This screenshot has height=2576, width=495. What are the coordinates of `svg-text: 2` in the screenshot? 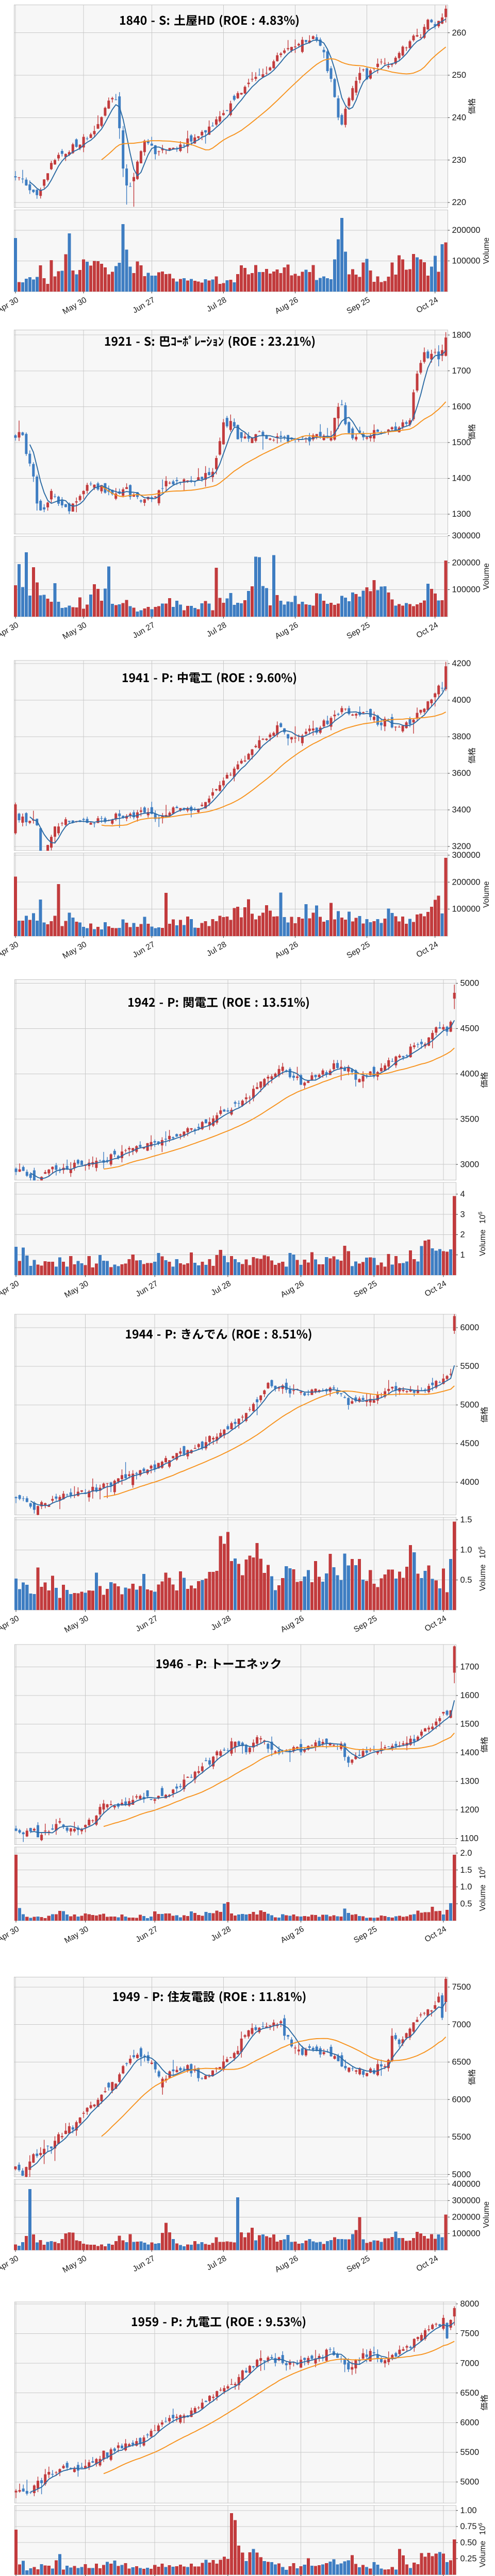 It's located at (462, 1235).